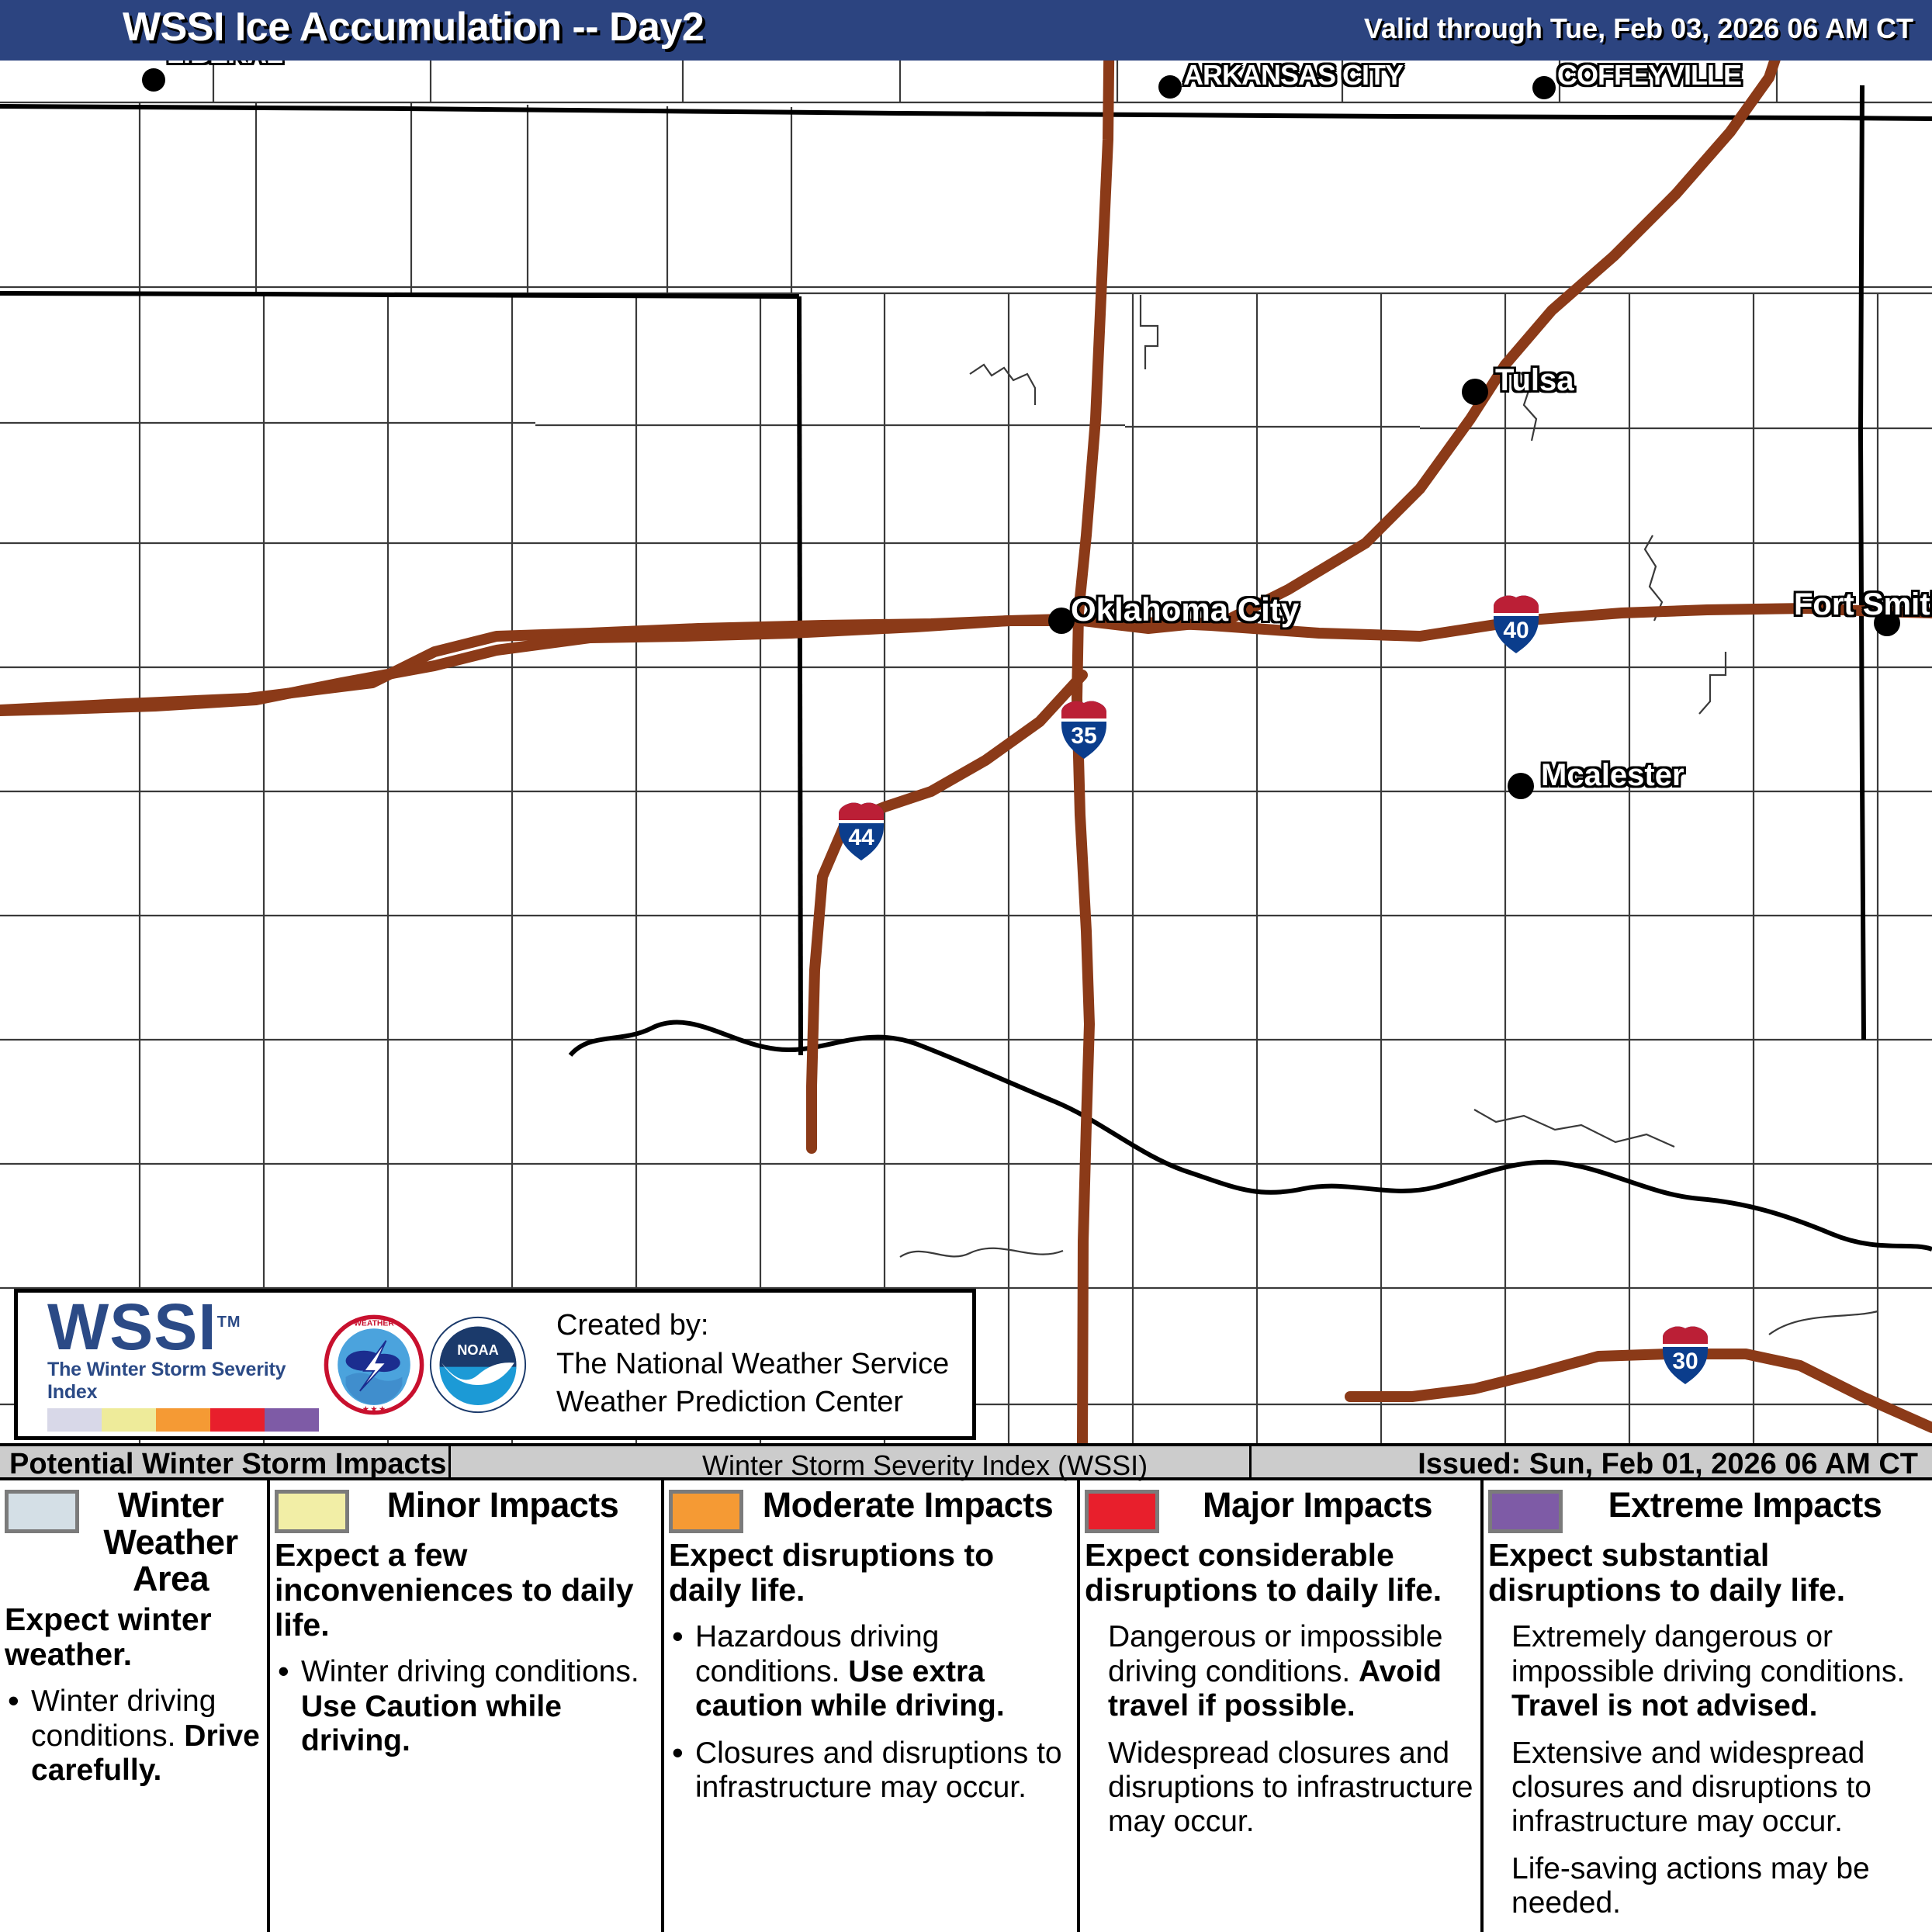 This screenshot has height=1932, width=1932. What do you see at coordinates (1612, 775) in the screenshot?
I see `city-label-mcalester: Mcalester` at bounding box center [1612, 775].